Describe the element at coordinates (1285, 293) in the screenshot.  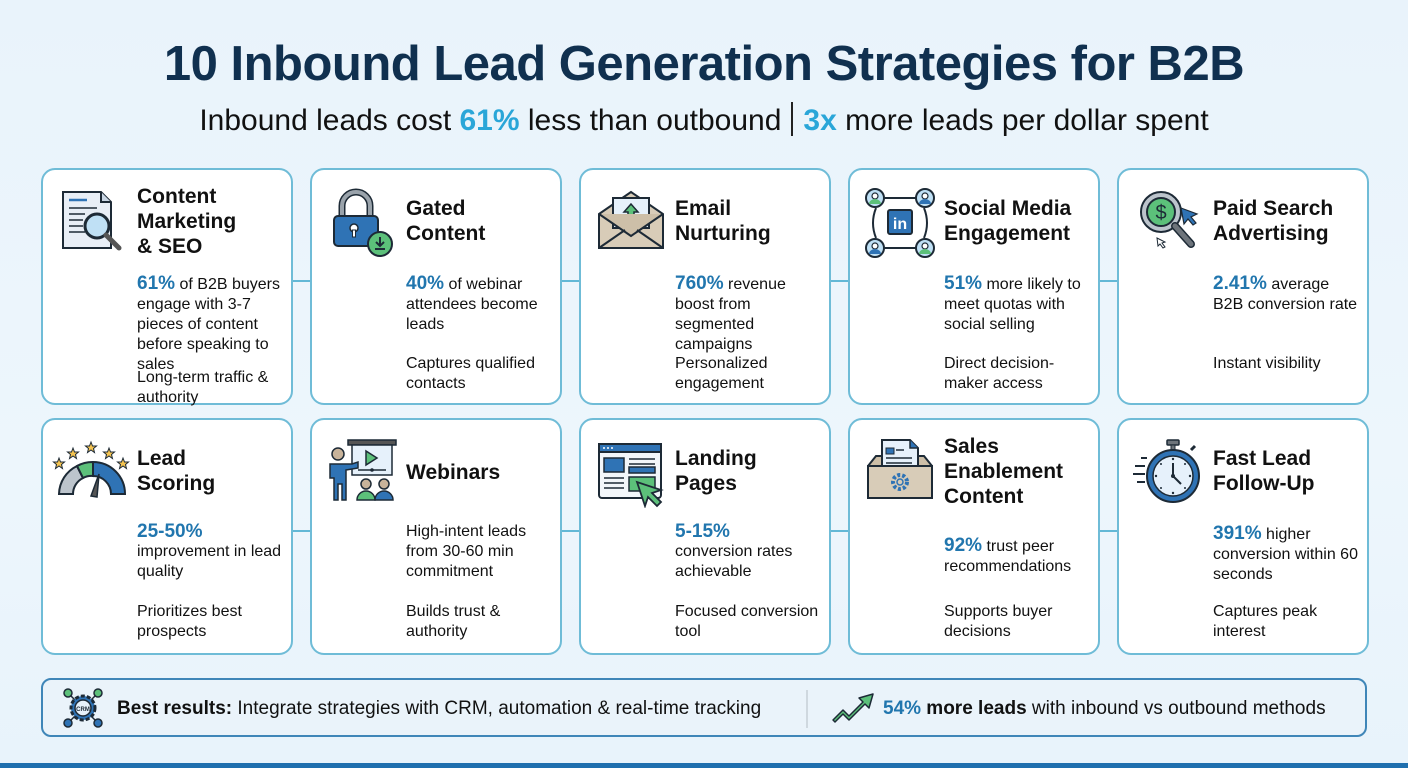
I see `strategy-stat: 2.41% average B2B conversion rate` at that location.